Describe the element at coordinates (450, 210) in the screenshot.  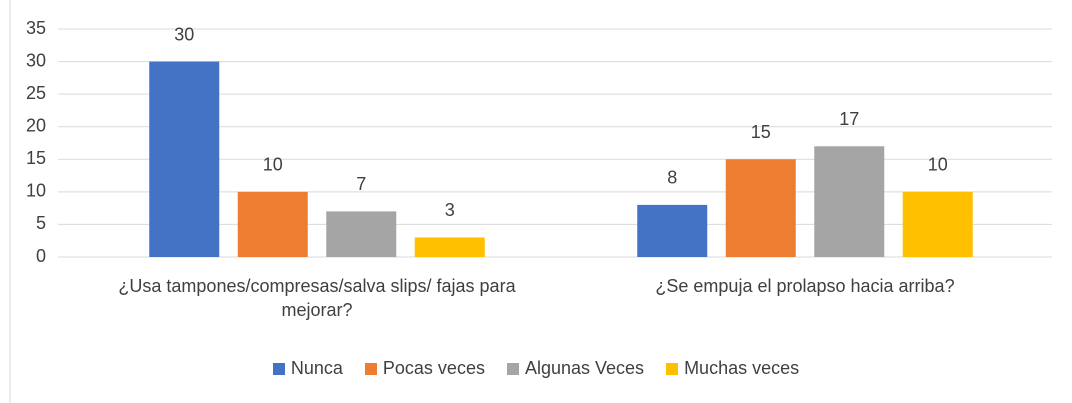
I see `data-label: 3` at that location.